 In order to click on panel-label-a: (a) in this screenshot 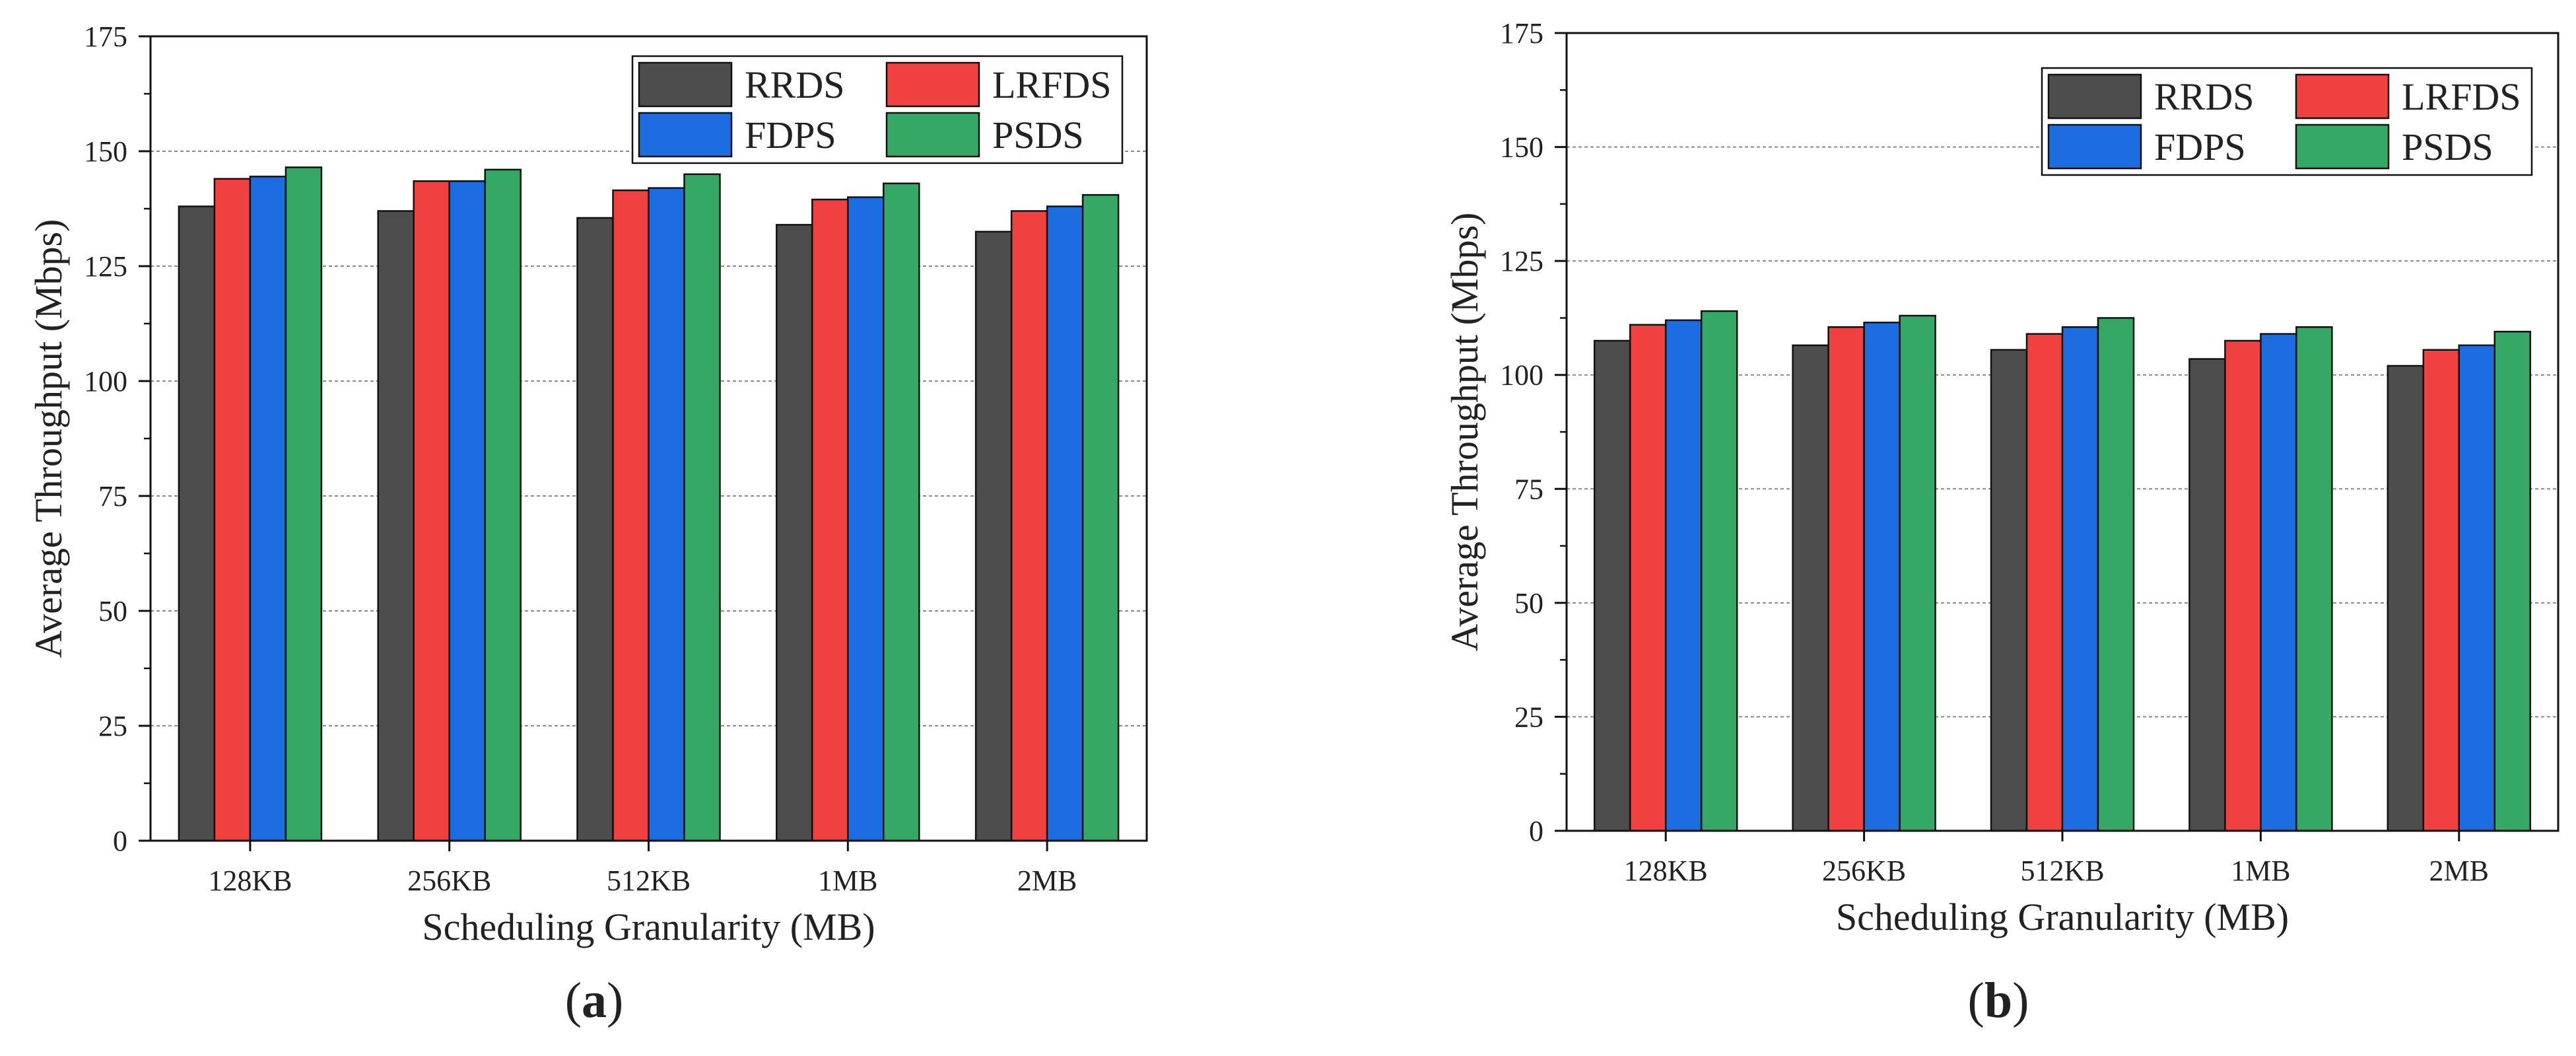, I will do `click(594, 1000)`.